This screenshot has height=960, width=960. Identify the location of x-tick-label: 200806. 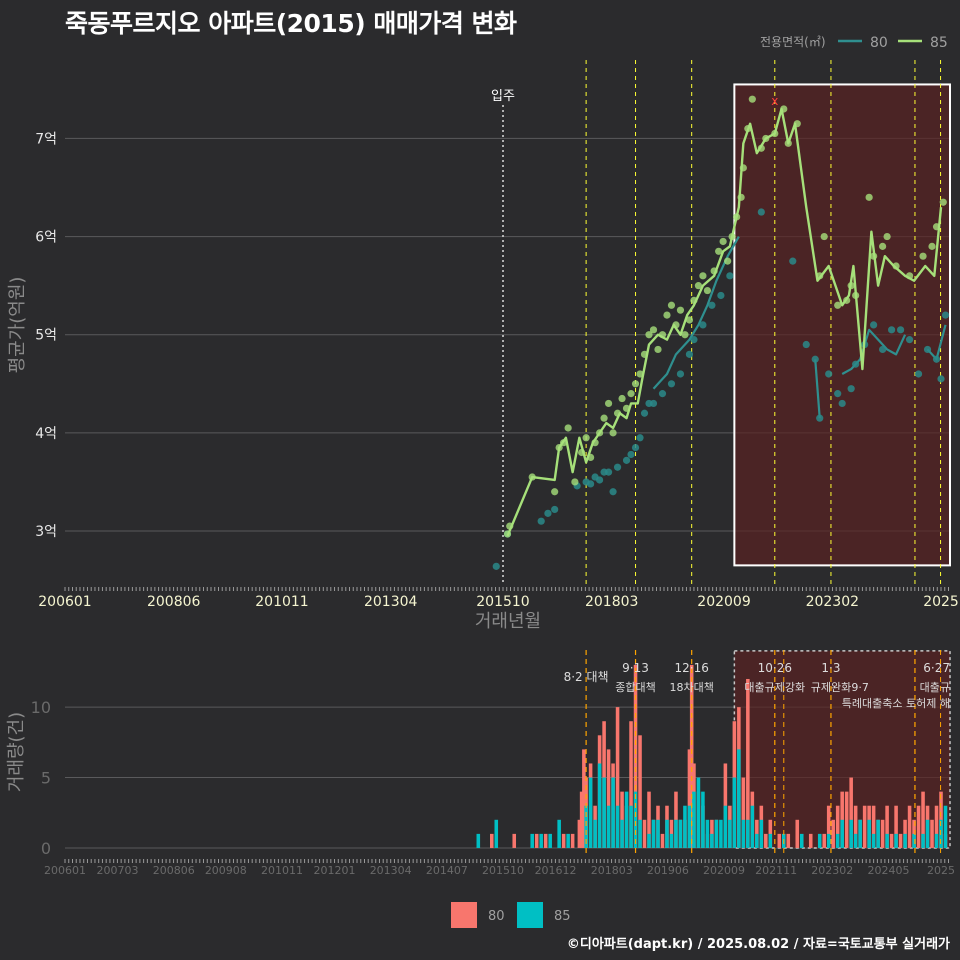
(174, 602).